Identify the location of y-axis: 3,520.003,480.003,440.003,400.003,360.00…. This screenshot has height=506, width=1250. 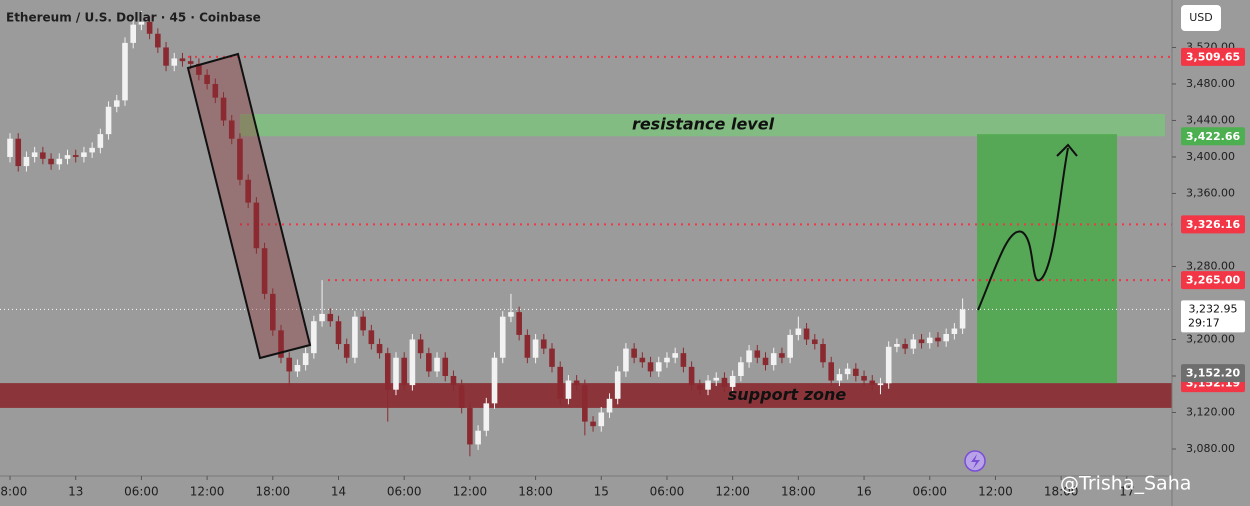
(1208, 247).